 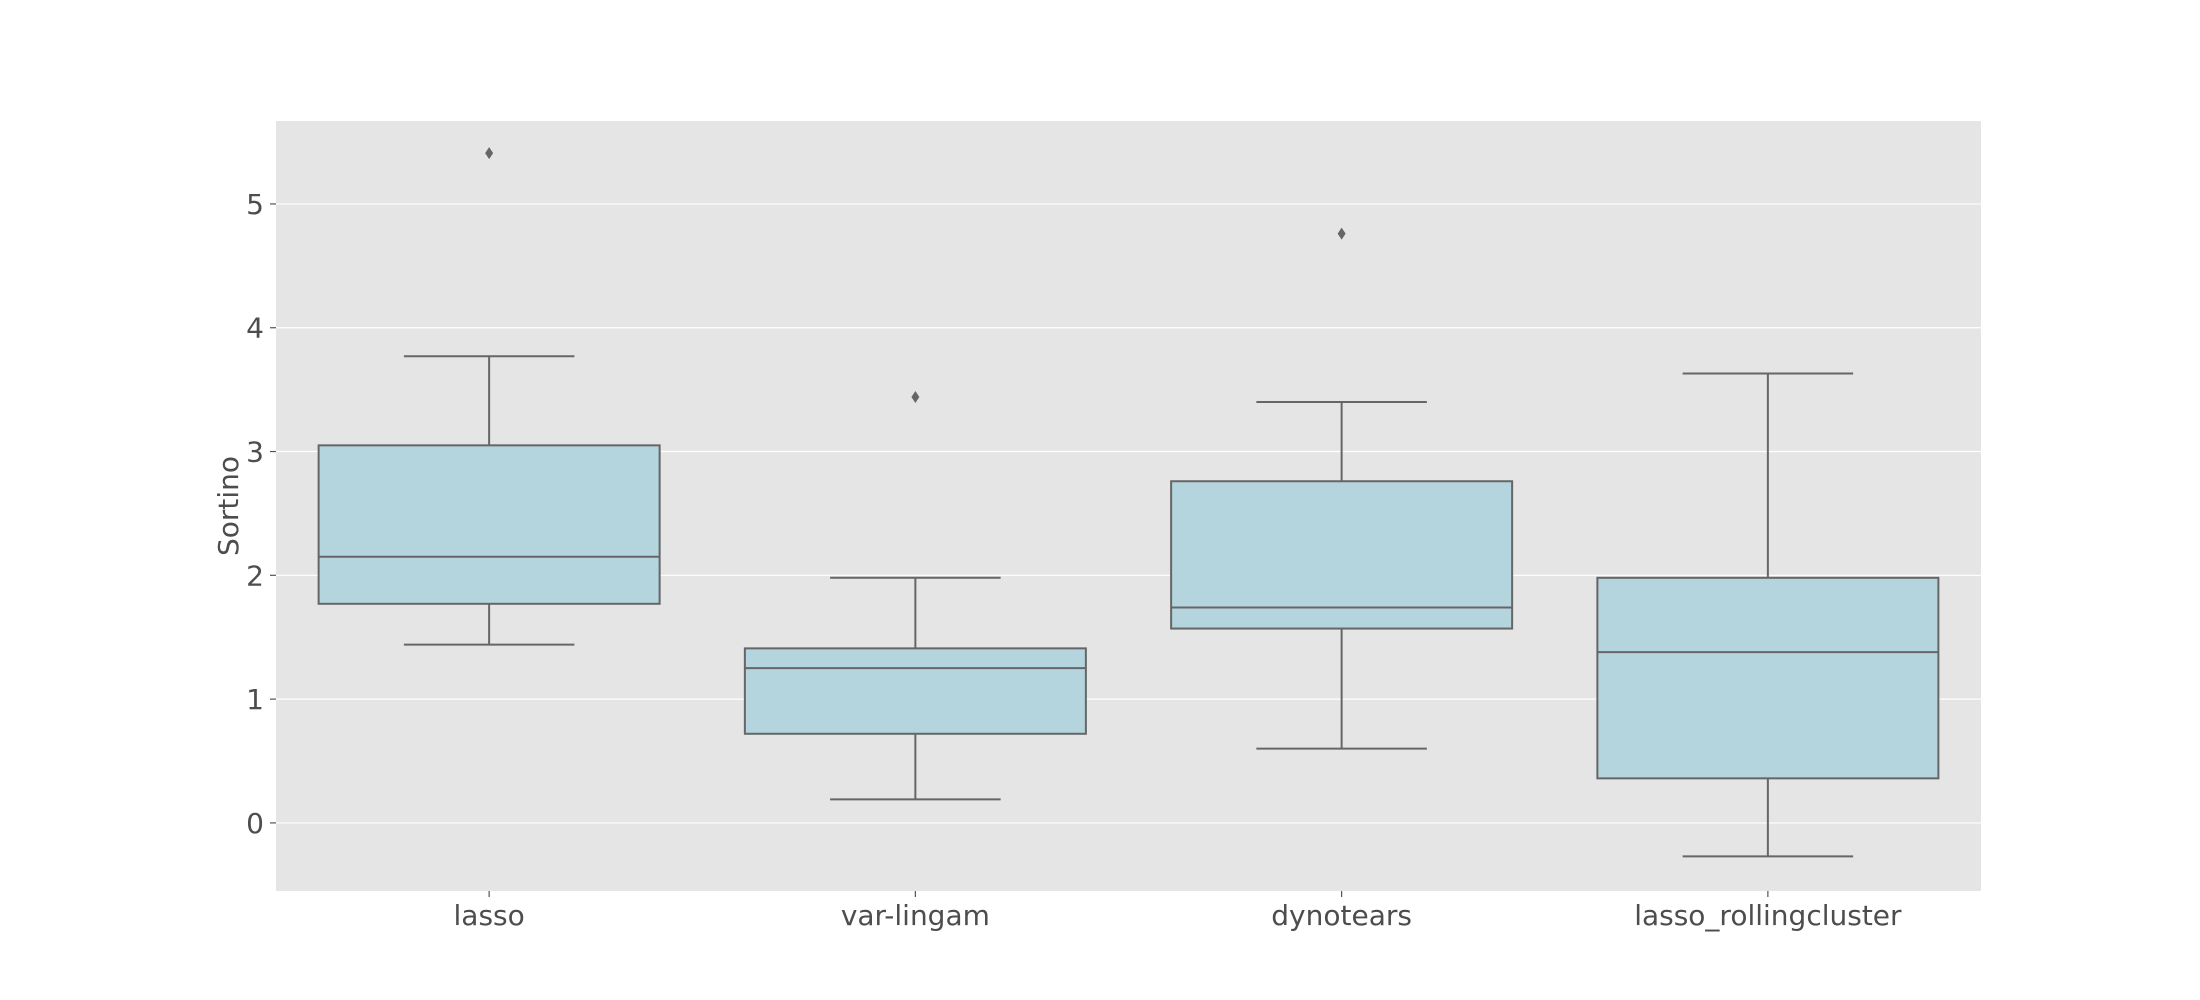 I want to click on y-tick-label: 5, so click(x=255, y=204).